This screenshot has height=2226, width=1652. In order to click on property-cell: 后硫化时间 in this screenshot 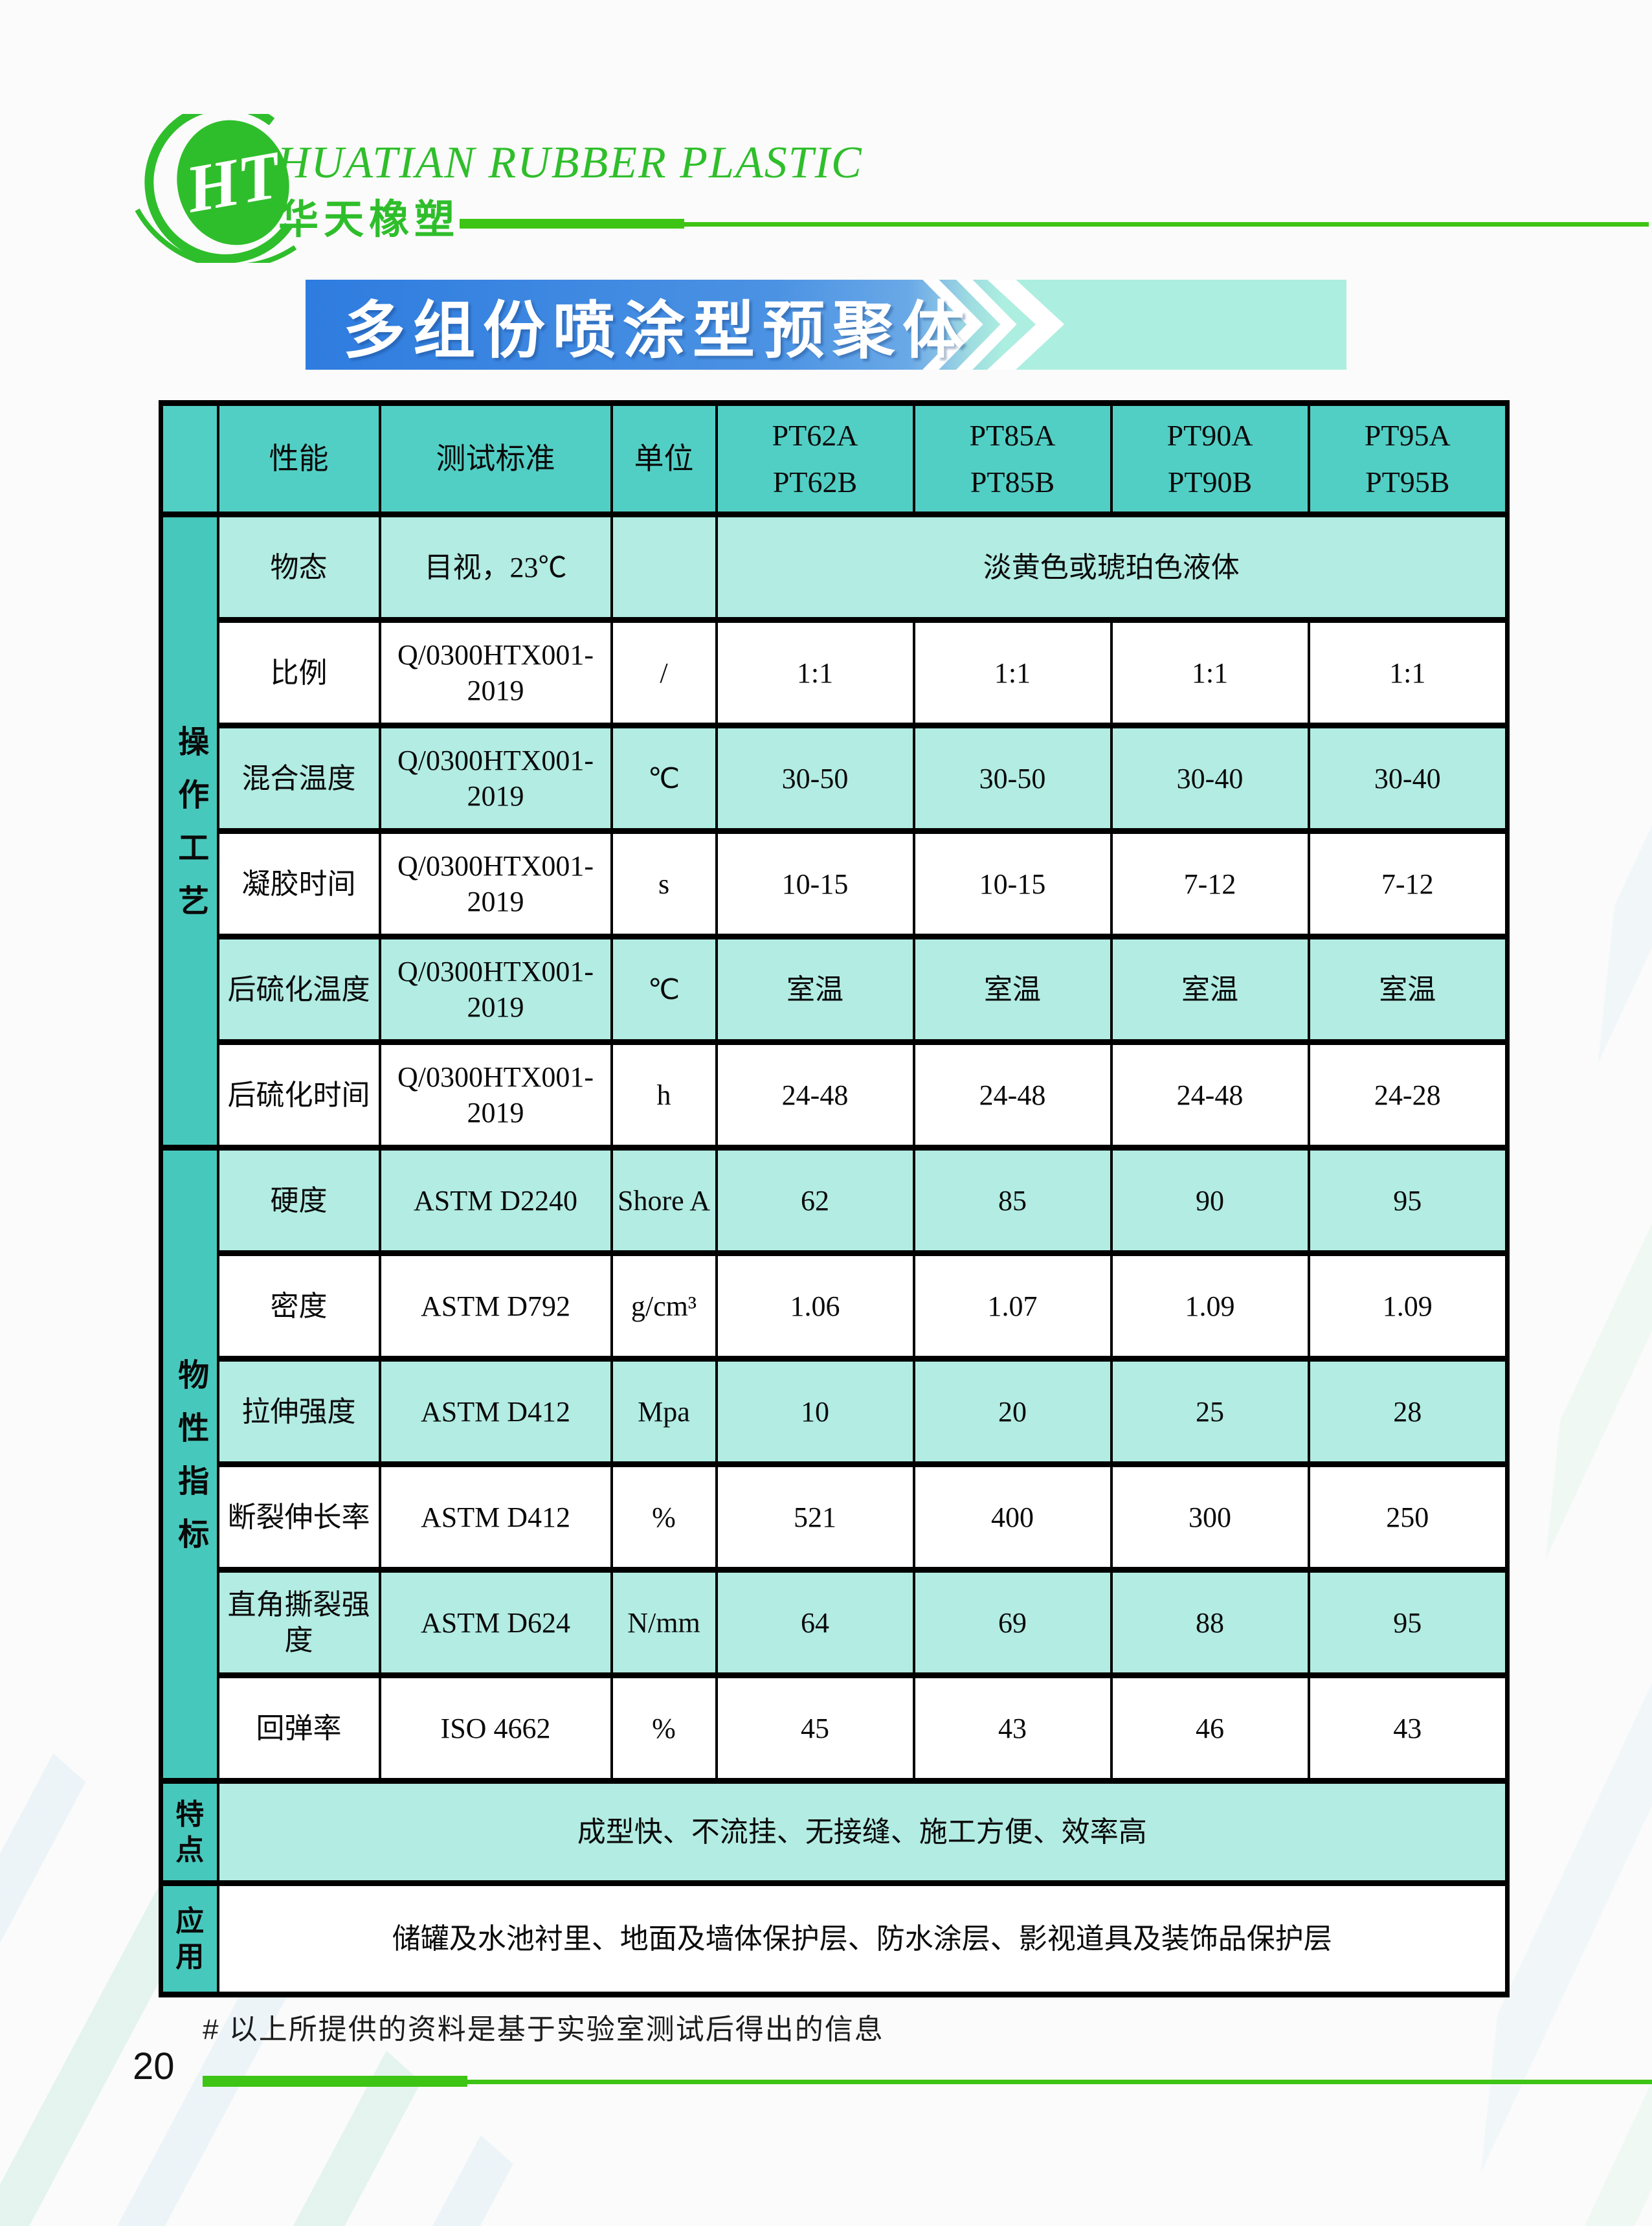, I will do `click(298, 1095)`.